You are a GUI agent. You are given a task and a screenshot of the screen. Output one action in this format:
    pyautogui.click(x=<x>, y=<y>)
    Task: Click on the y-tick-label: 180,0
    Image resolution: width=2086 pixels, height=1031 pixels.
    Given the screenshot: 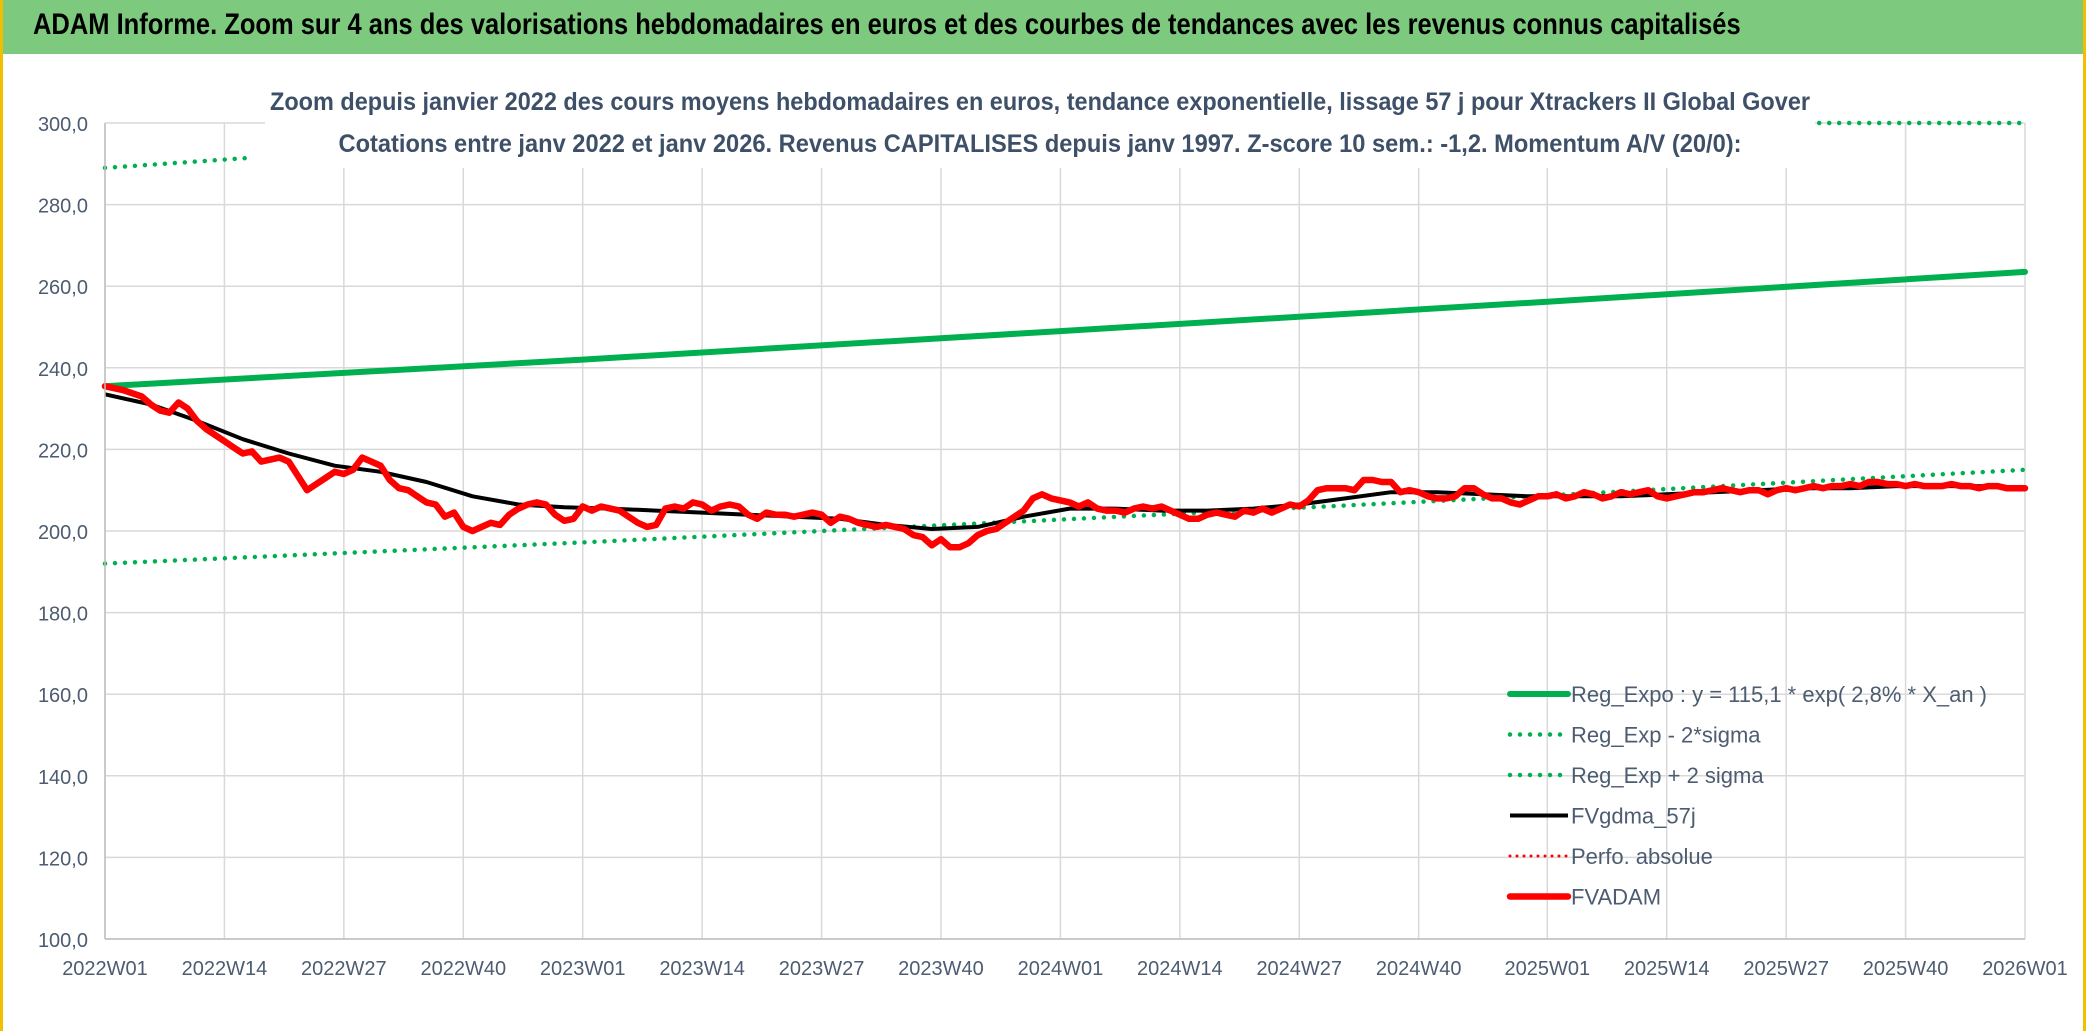 What is the action you would take?
    pyautogui.click(x=63, y=615)
    